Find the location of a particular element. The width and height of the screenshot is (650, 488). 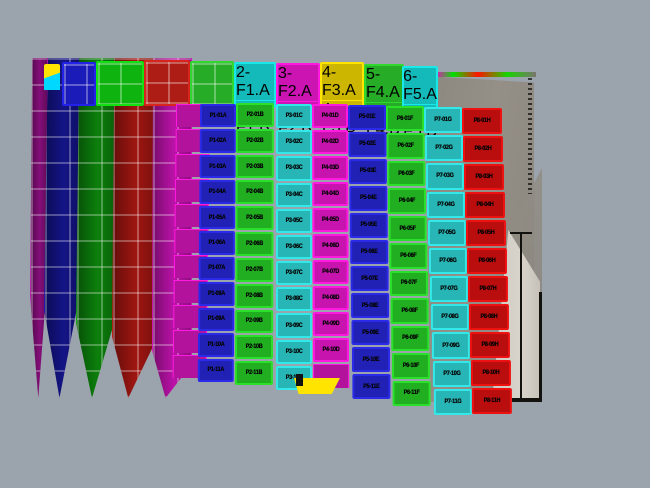

plate-tile: P6-06F is located at coordinates (408, 256).